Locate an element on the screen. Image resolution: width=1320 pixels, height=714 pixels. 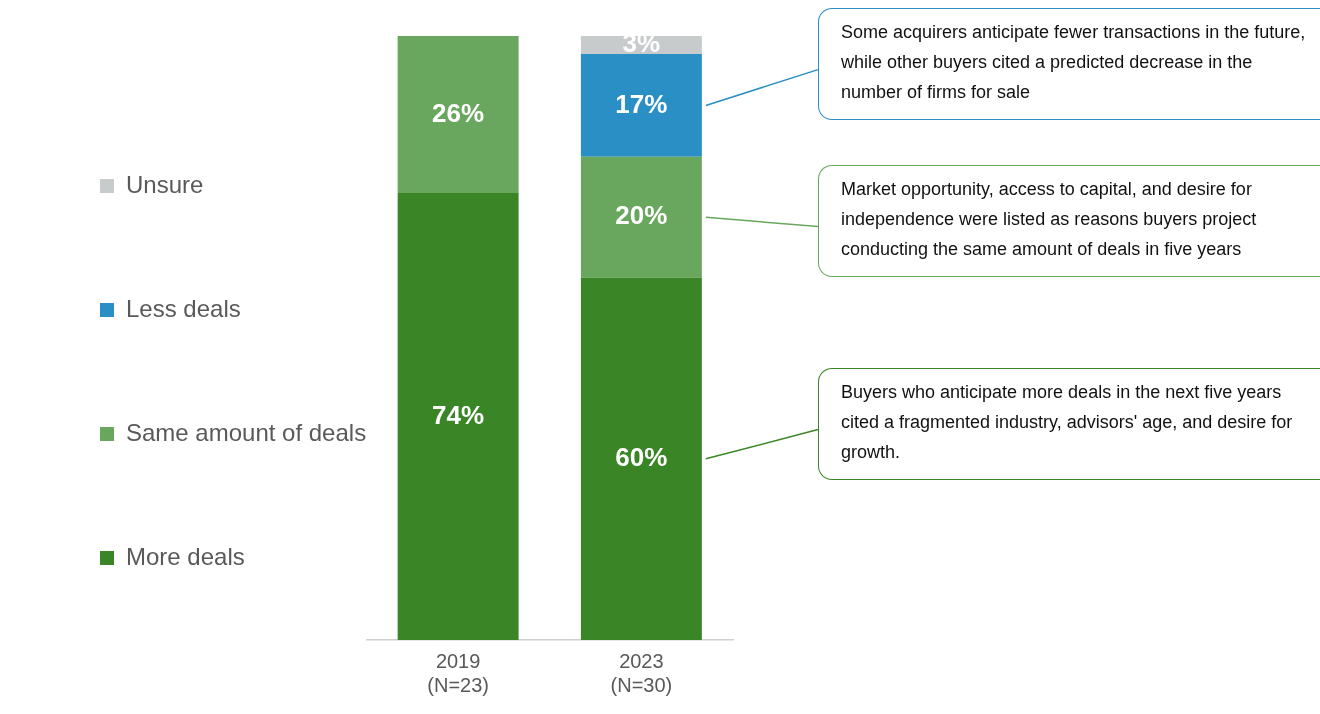
text: Some acquirers anticipate fewer transactions in the future, while other buyers cited a predicted decrease in the number of firms for sale is located at coordinates (1069, 64).